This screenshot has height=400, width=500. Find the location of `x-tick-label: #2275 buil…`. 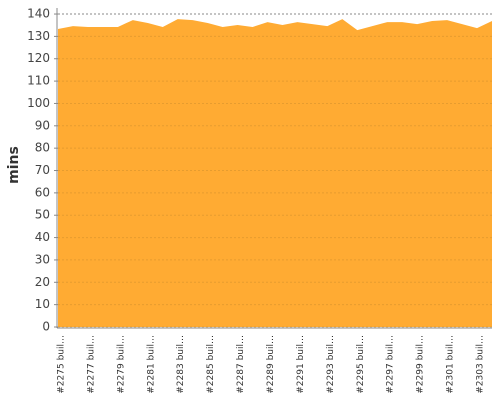

x-tick-label: #2275 buil… is located at coordinates (62, 364).